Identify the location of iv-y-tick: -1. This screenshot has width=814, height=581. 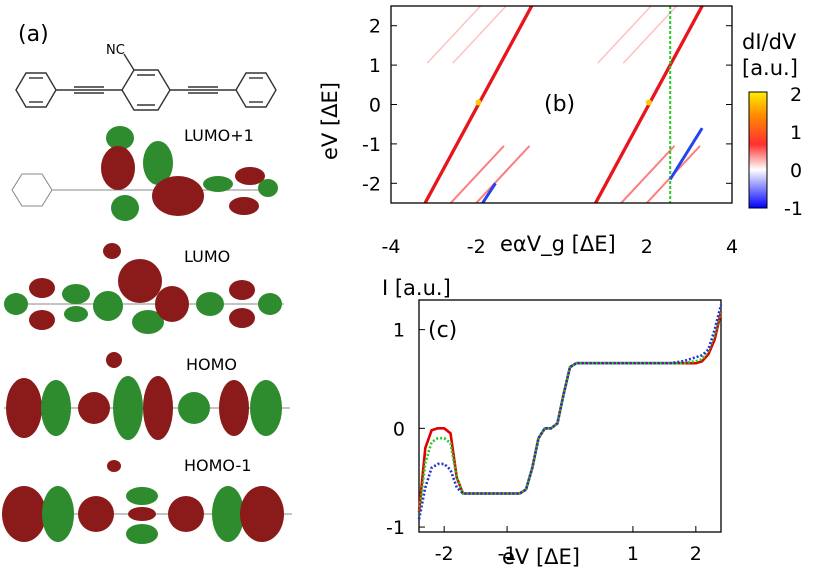
(395, 528).